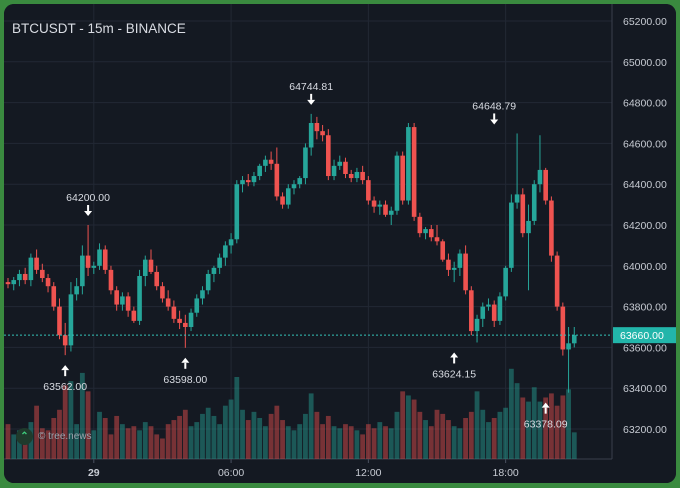 The image size is (680, 488). I want to click on price-annotation: 63378.09, so click(546, 416).